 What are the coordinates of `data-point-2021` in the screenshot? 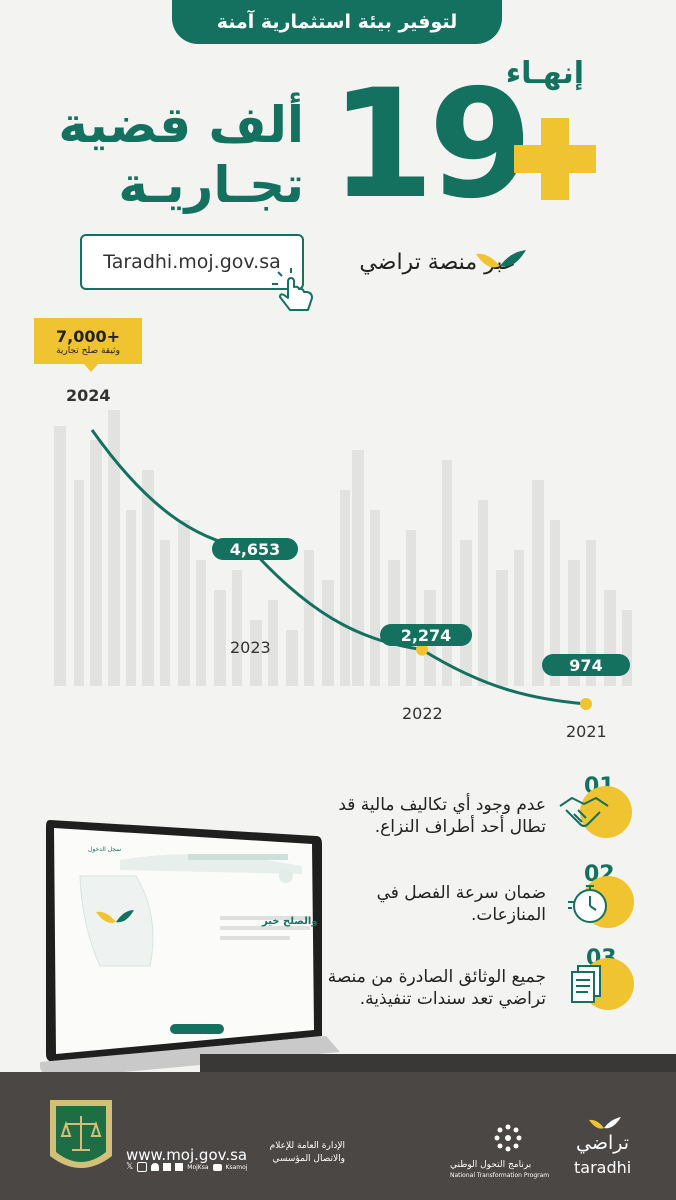 It's located at (586, 704).